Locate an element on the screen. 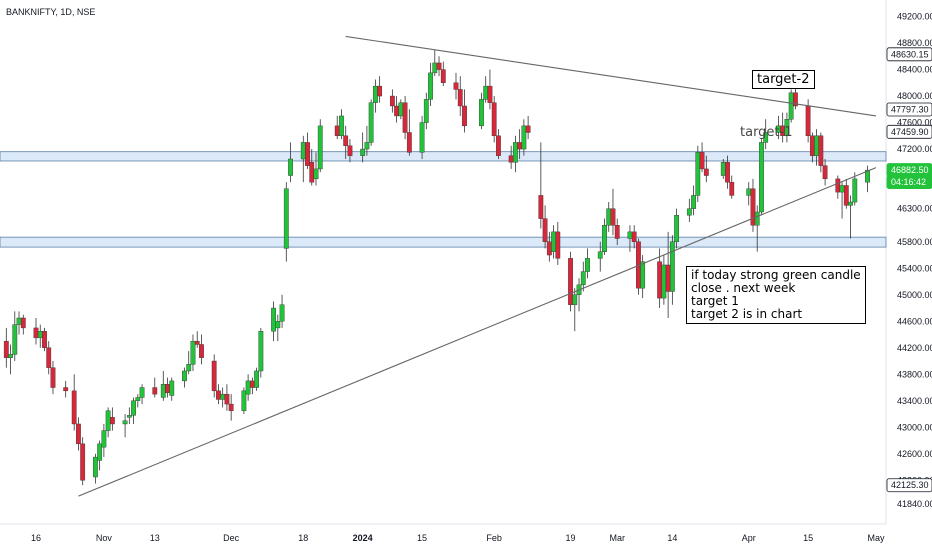  x-tick-label: Nov is located at coordinates (104, 538).